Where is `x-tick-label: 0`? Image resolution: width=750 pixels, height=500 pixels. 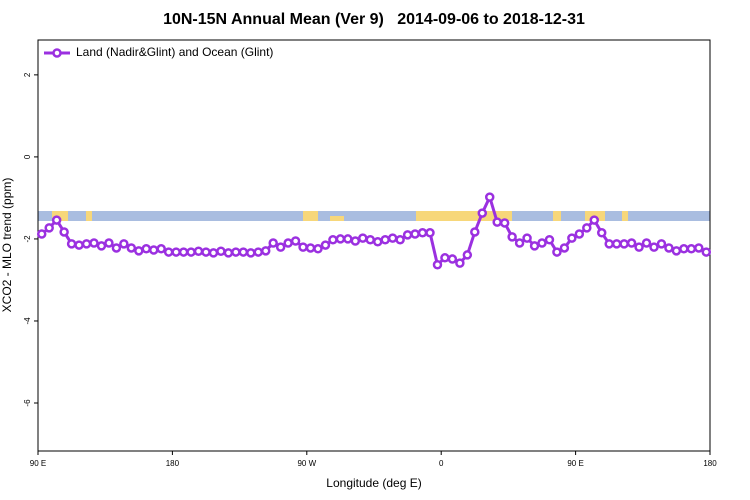
x-tick-label: 0 is located at coordinates (441, 463).